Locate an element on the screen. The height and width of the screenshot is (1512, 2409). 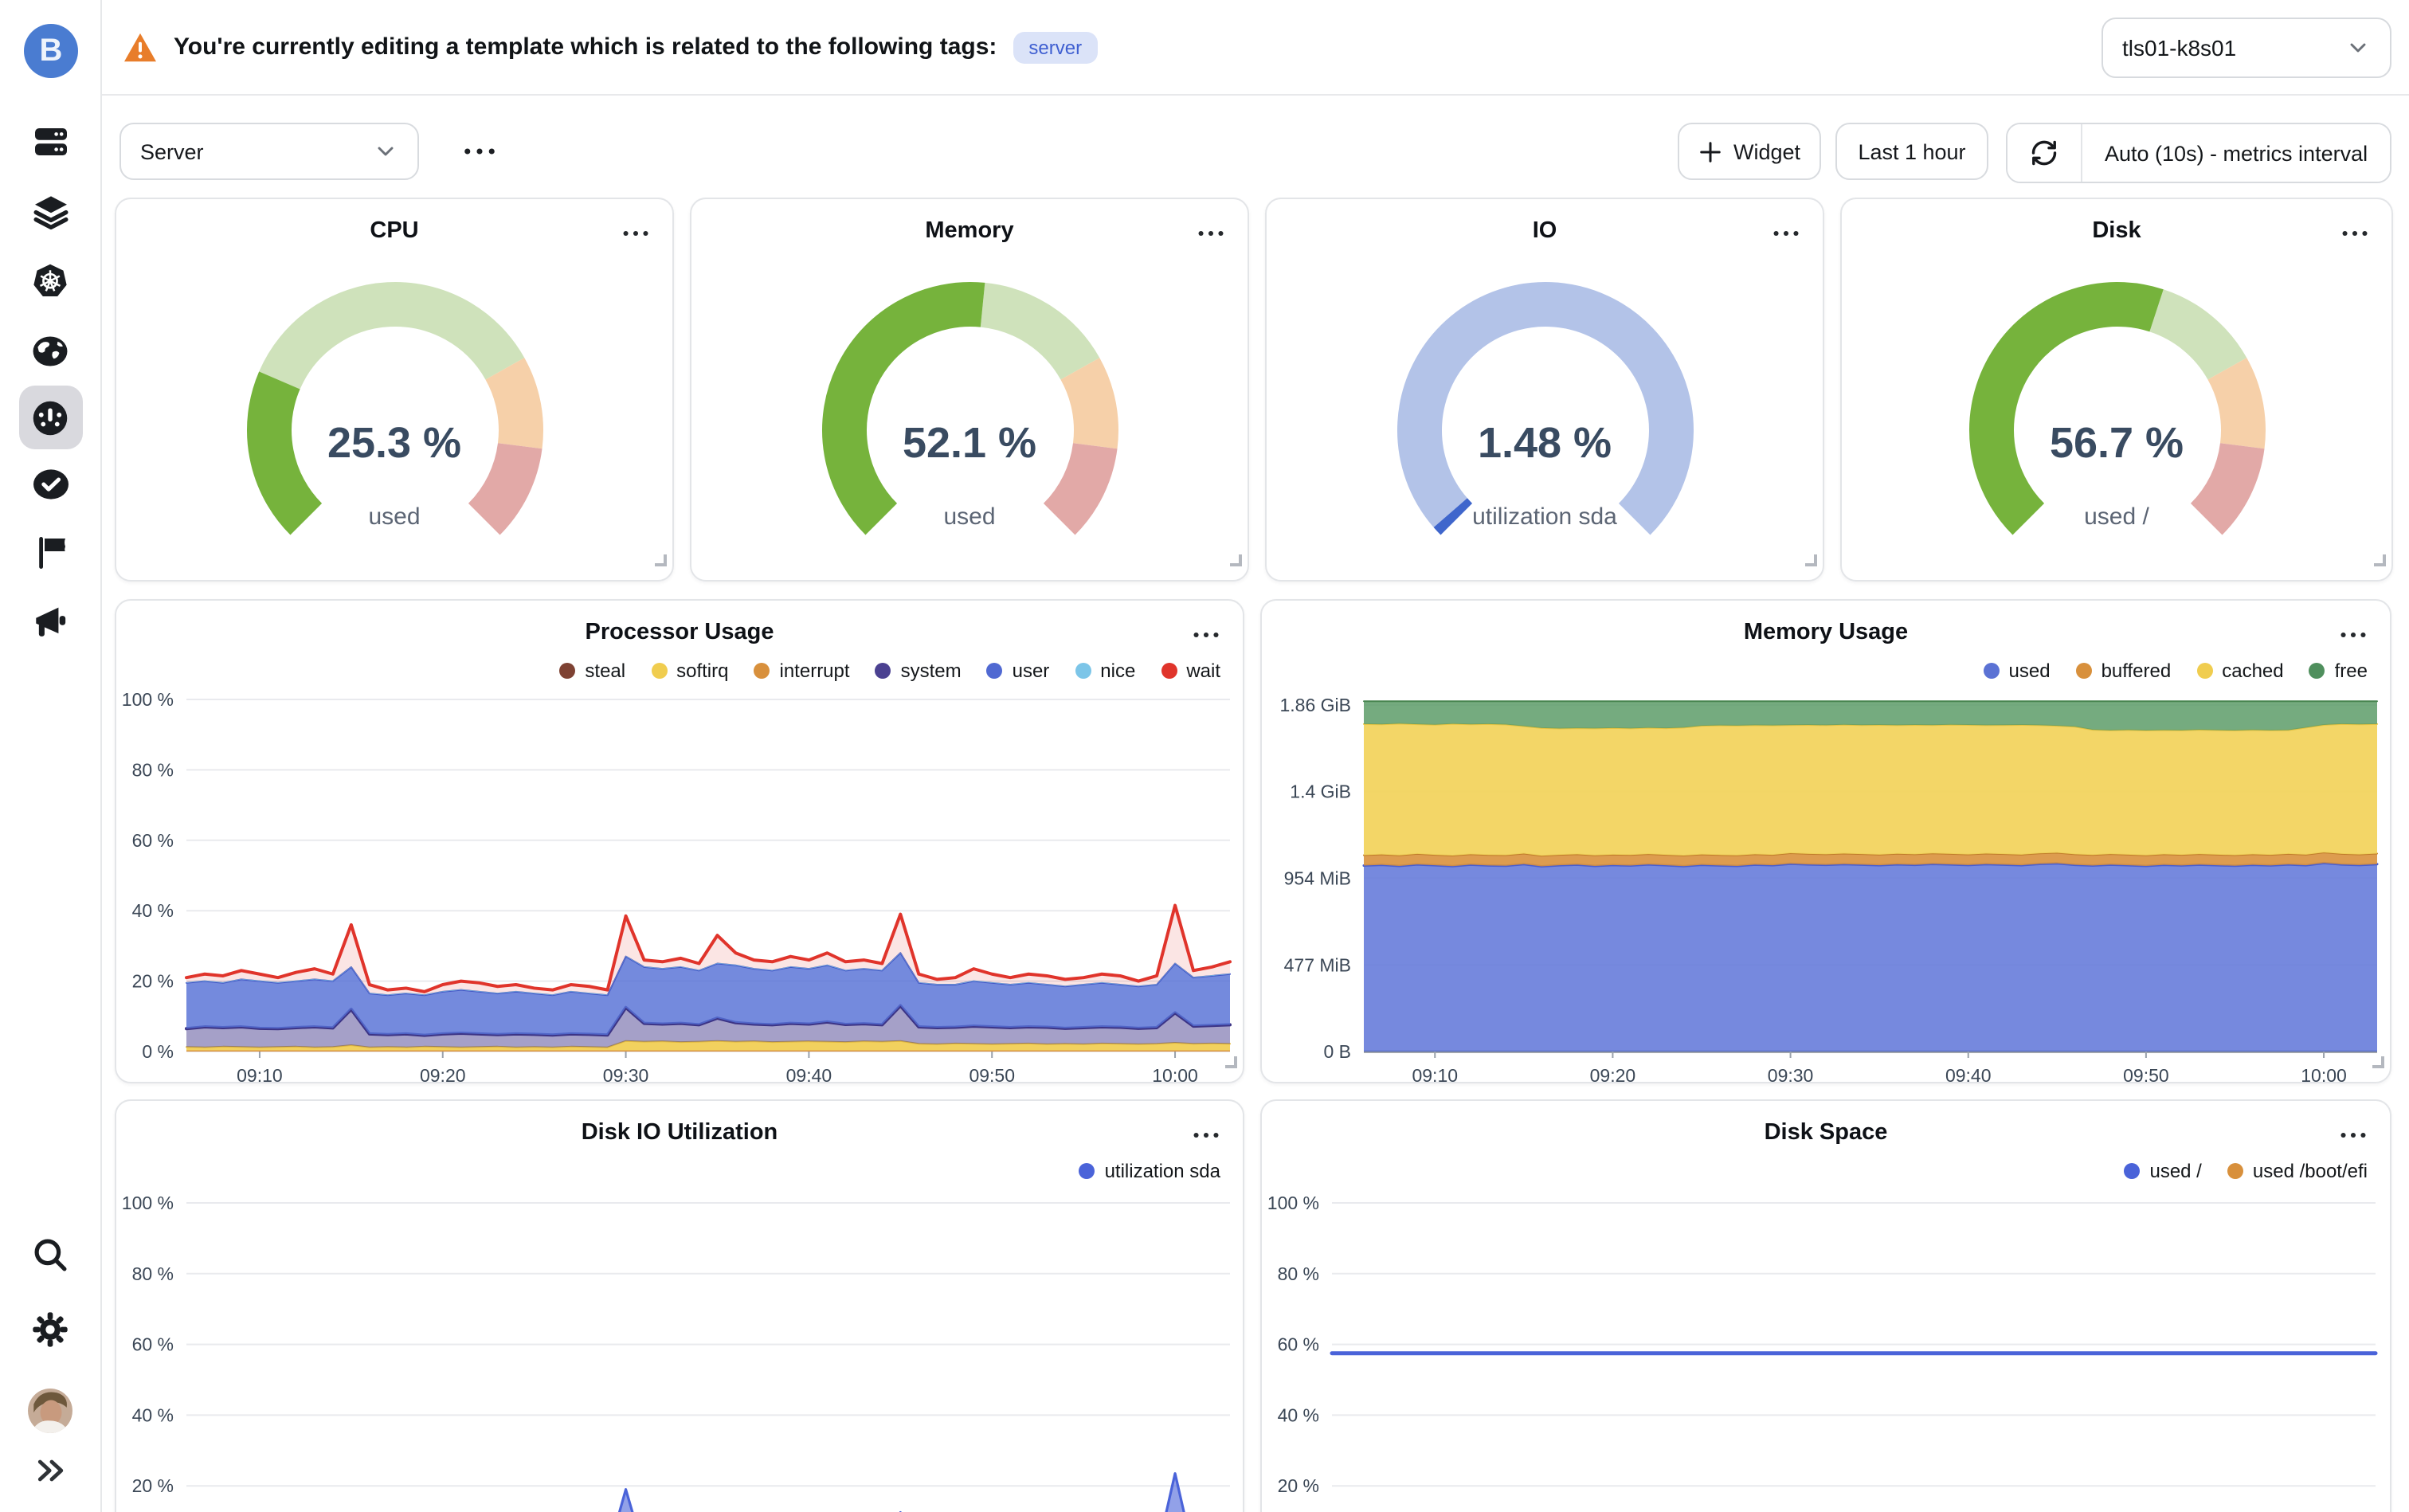
add-widget-button: Widget is located at coordinates (1749, 152).